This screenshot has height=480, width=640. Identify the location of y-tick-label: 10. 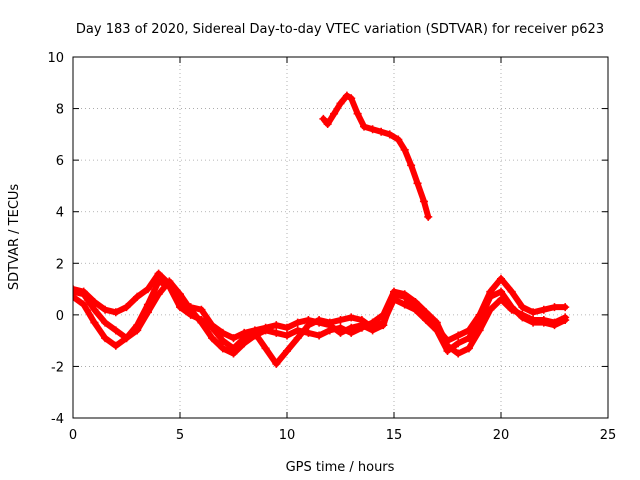
(55, 58).